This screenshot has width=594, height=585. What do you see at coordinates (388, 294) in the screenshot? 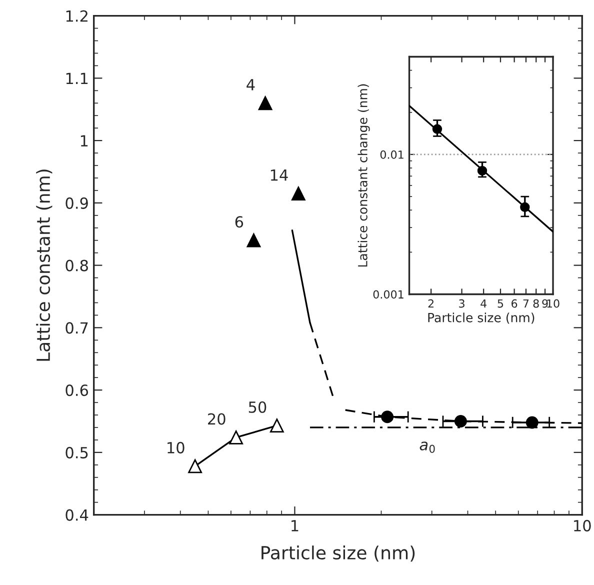
I see `y-tick-label: 0.001` at bounding box center [388, 294].